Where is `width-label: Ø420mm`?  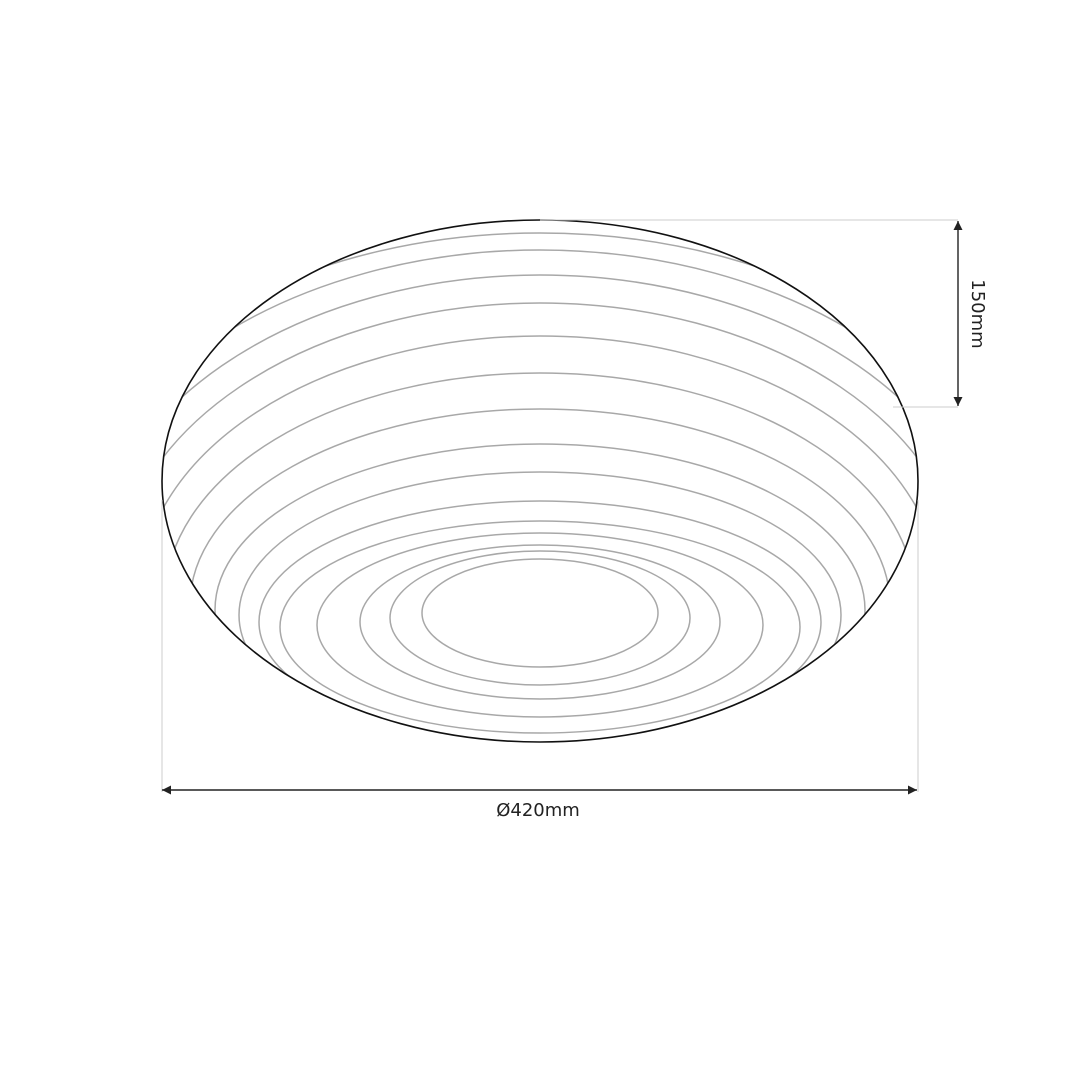
width-label: Ø420mm is located at coordinates (538, 810).